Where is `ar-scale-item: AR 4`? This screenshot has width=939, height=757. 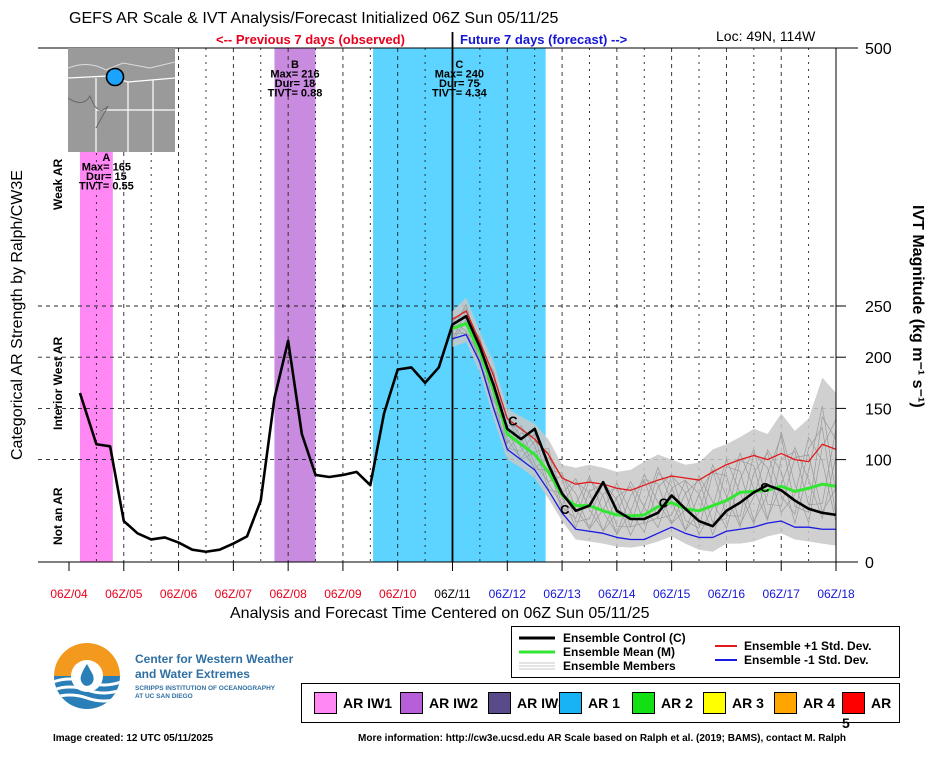 ar-scale-item: AR 4 is located at coordinates (804, 703).